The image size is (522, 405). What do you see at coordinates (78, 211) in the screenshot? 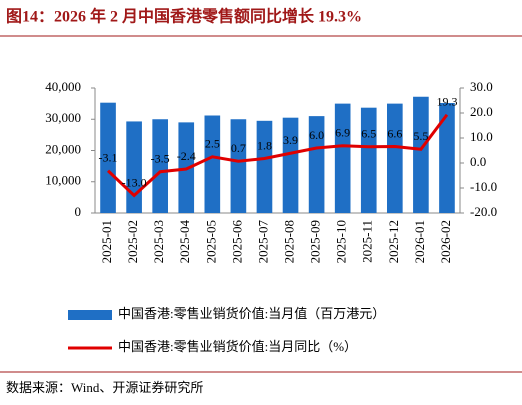
I see `y-tick-label: 0` at bounding box center [78, 211].